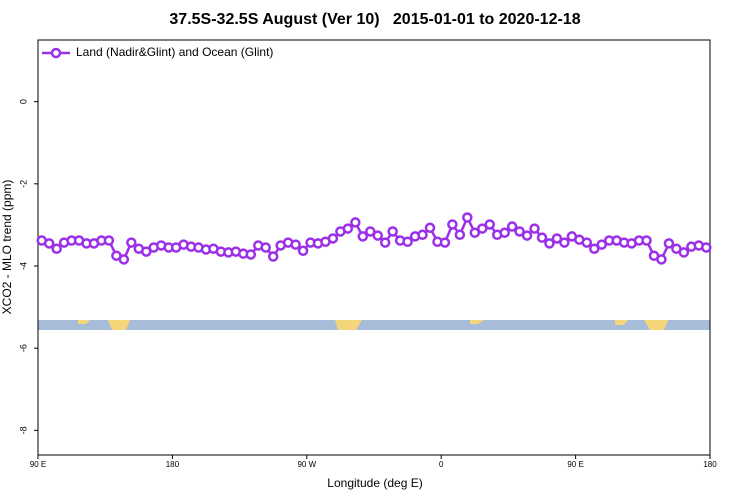 The height and width of the screenshot is (500, 750). What do you see at coordinates (23, 266) in the screenshot?
I see `y-tick-label: -4` at bounding box center [23, 266].